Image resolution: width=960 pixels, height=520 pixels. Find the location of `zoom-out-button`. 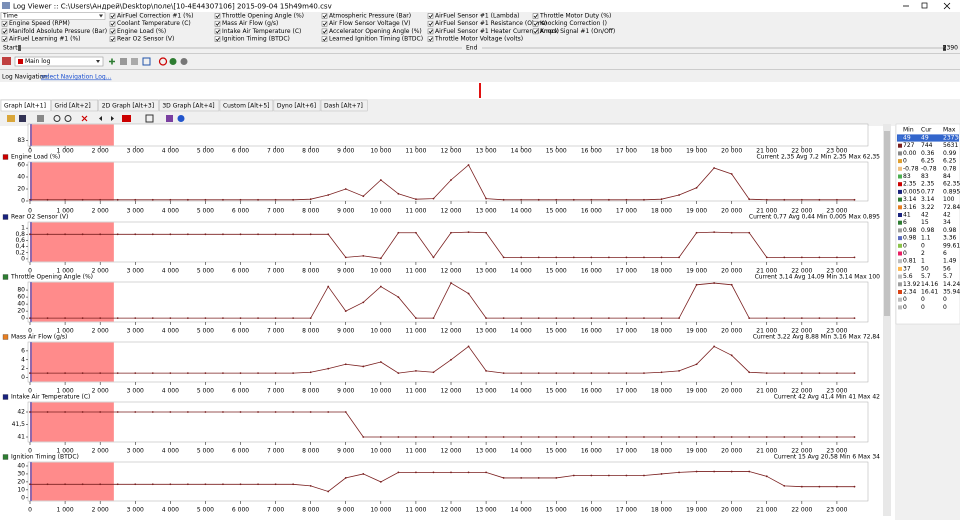

zoom-out-button is located at coordinates (68, 118).